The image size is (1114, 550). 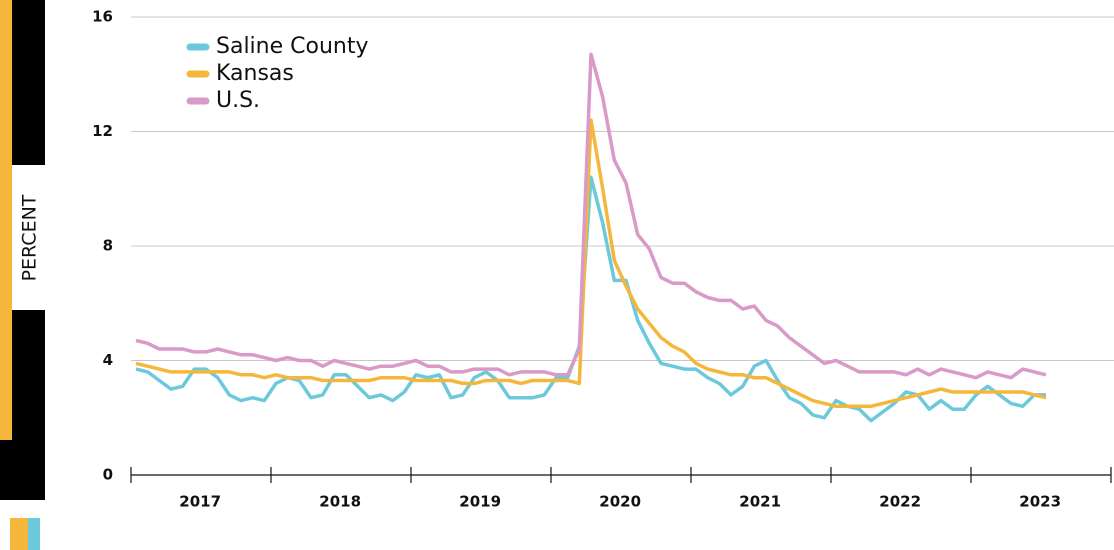 What do you see at coordinates (1040, 502) in the screenshot?
I see `x-tick-label: 2023` at bounding box center [1040, 502].